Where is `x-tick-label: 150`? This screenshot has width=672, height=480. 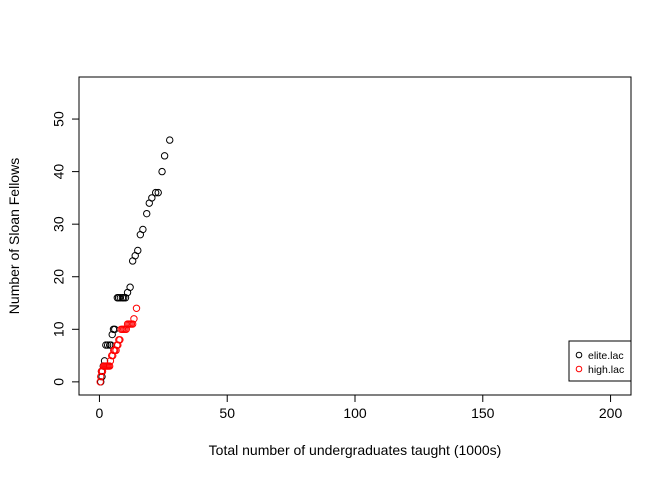 x-tick-label: 150 is located at coordinates (483, 413).